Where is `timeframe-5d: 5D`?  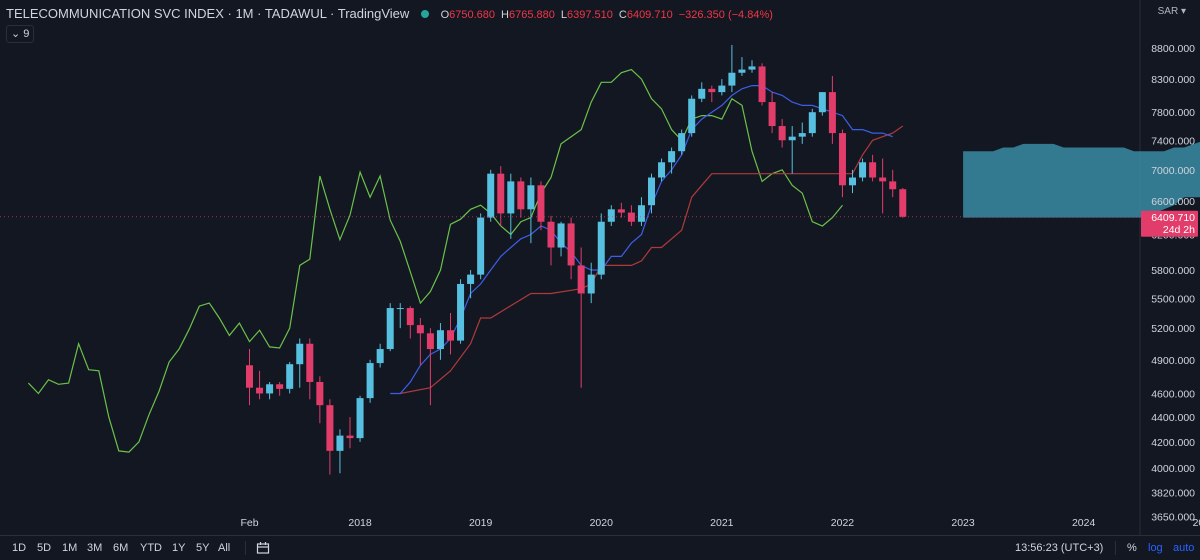
timeframe-5d: 5D is located at coordinates (44, 548).